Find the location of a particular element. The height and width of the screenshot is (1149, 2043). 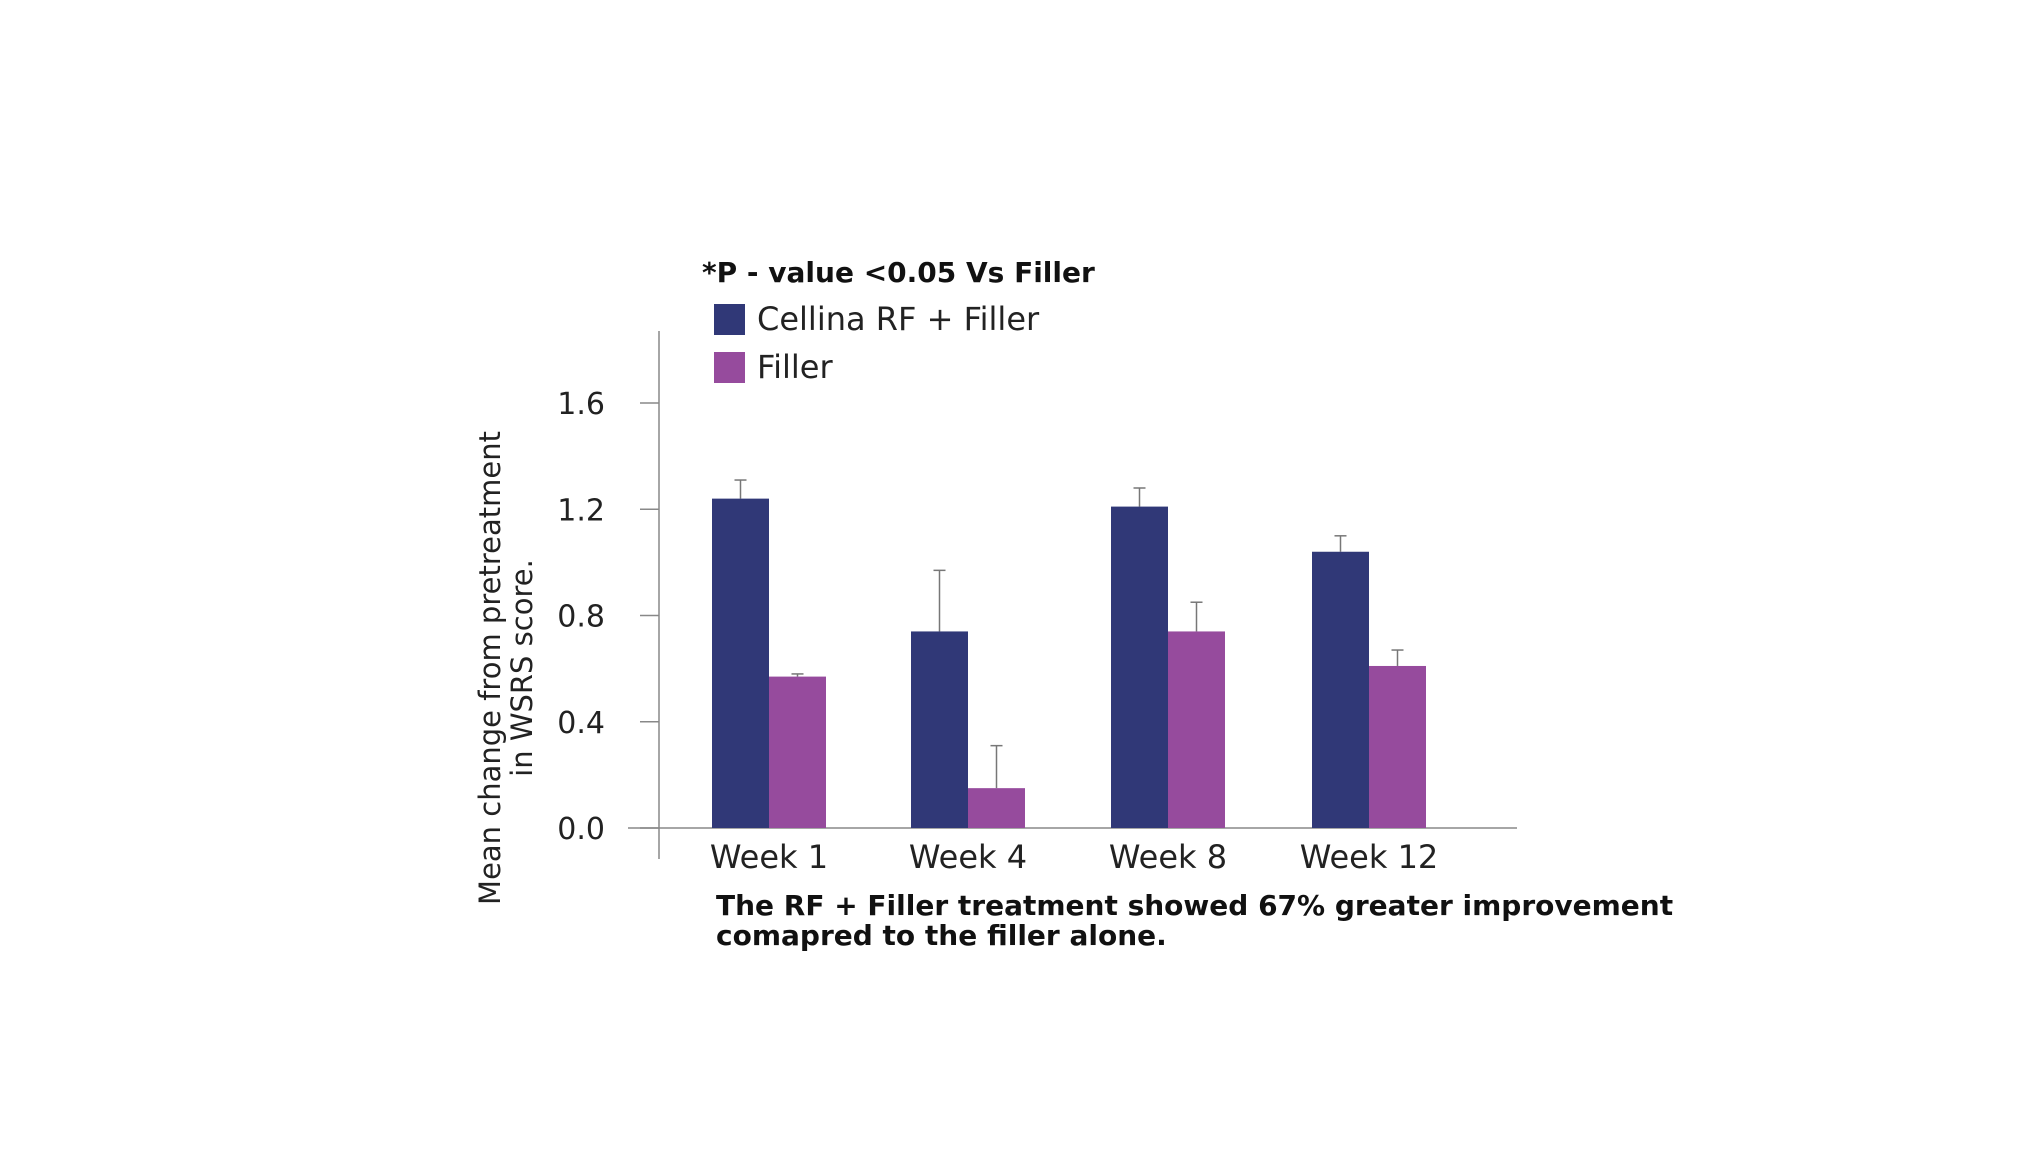

y-ticks: 0.0 0.4 0.8 1.2 1.6 is located at coordinates (608, 617).